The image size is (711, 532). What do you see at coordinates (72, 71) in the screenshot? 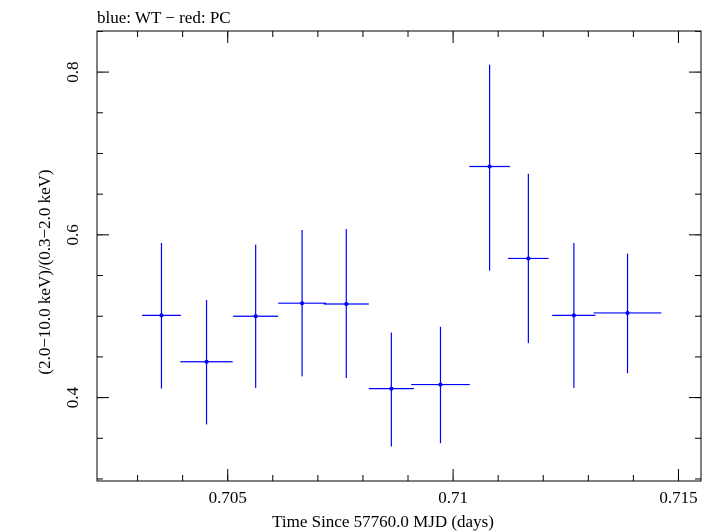
I see `y-tick-label: 0.8` at bounding box center [72, 71].